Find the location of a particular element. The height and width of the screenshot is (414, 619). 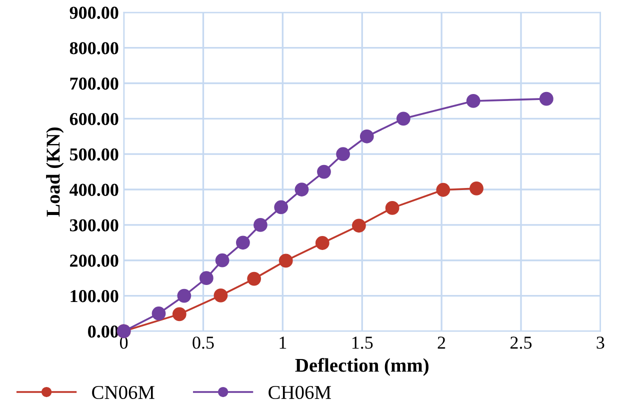

x-tick-label: 1 is located at coordinates (283, 342).